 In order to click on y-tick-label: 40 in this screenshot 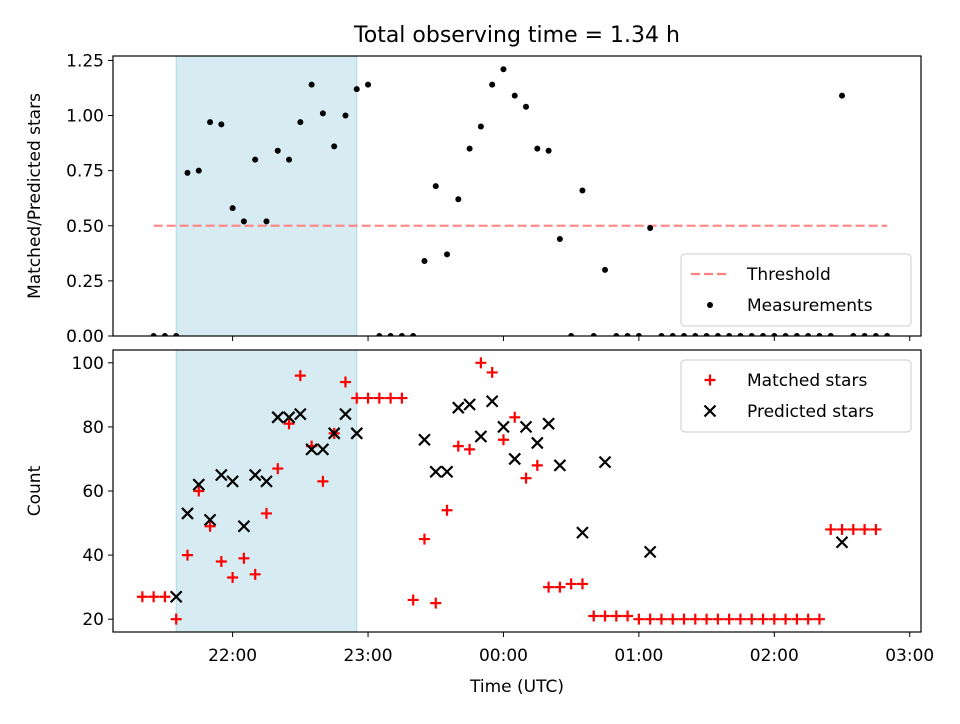, I will do `click(93, 556)`.